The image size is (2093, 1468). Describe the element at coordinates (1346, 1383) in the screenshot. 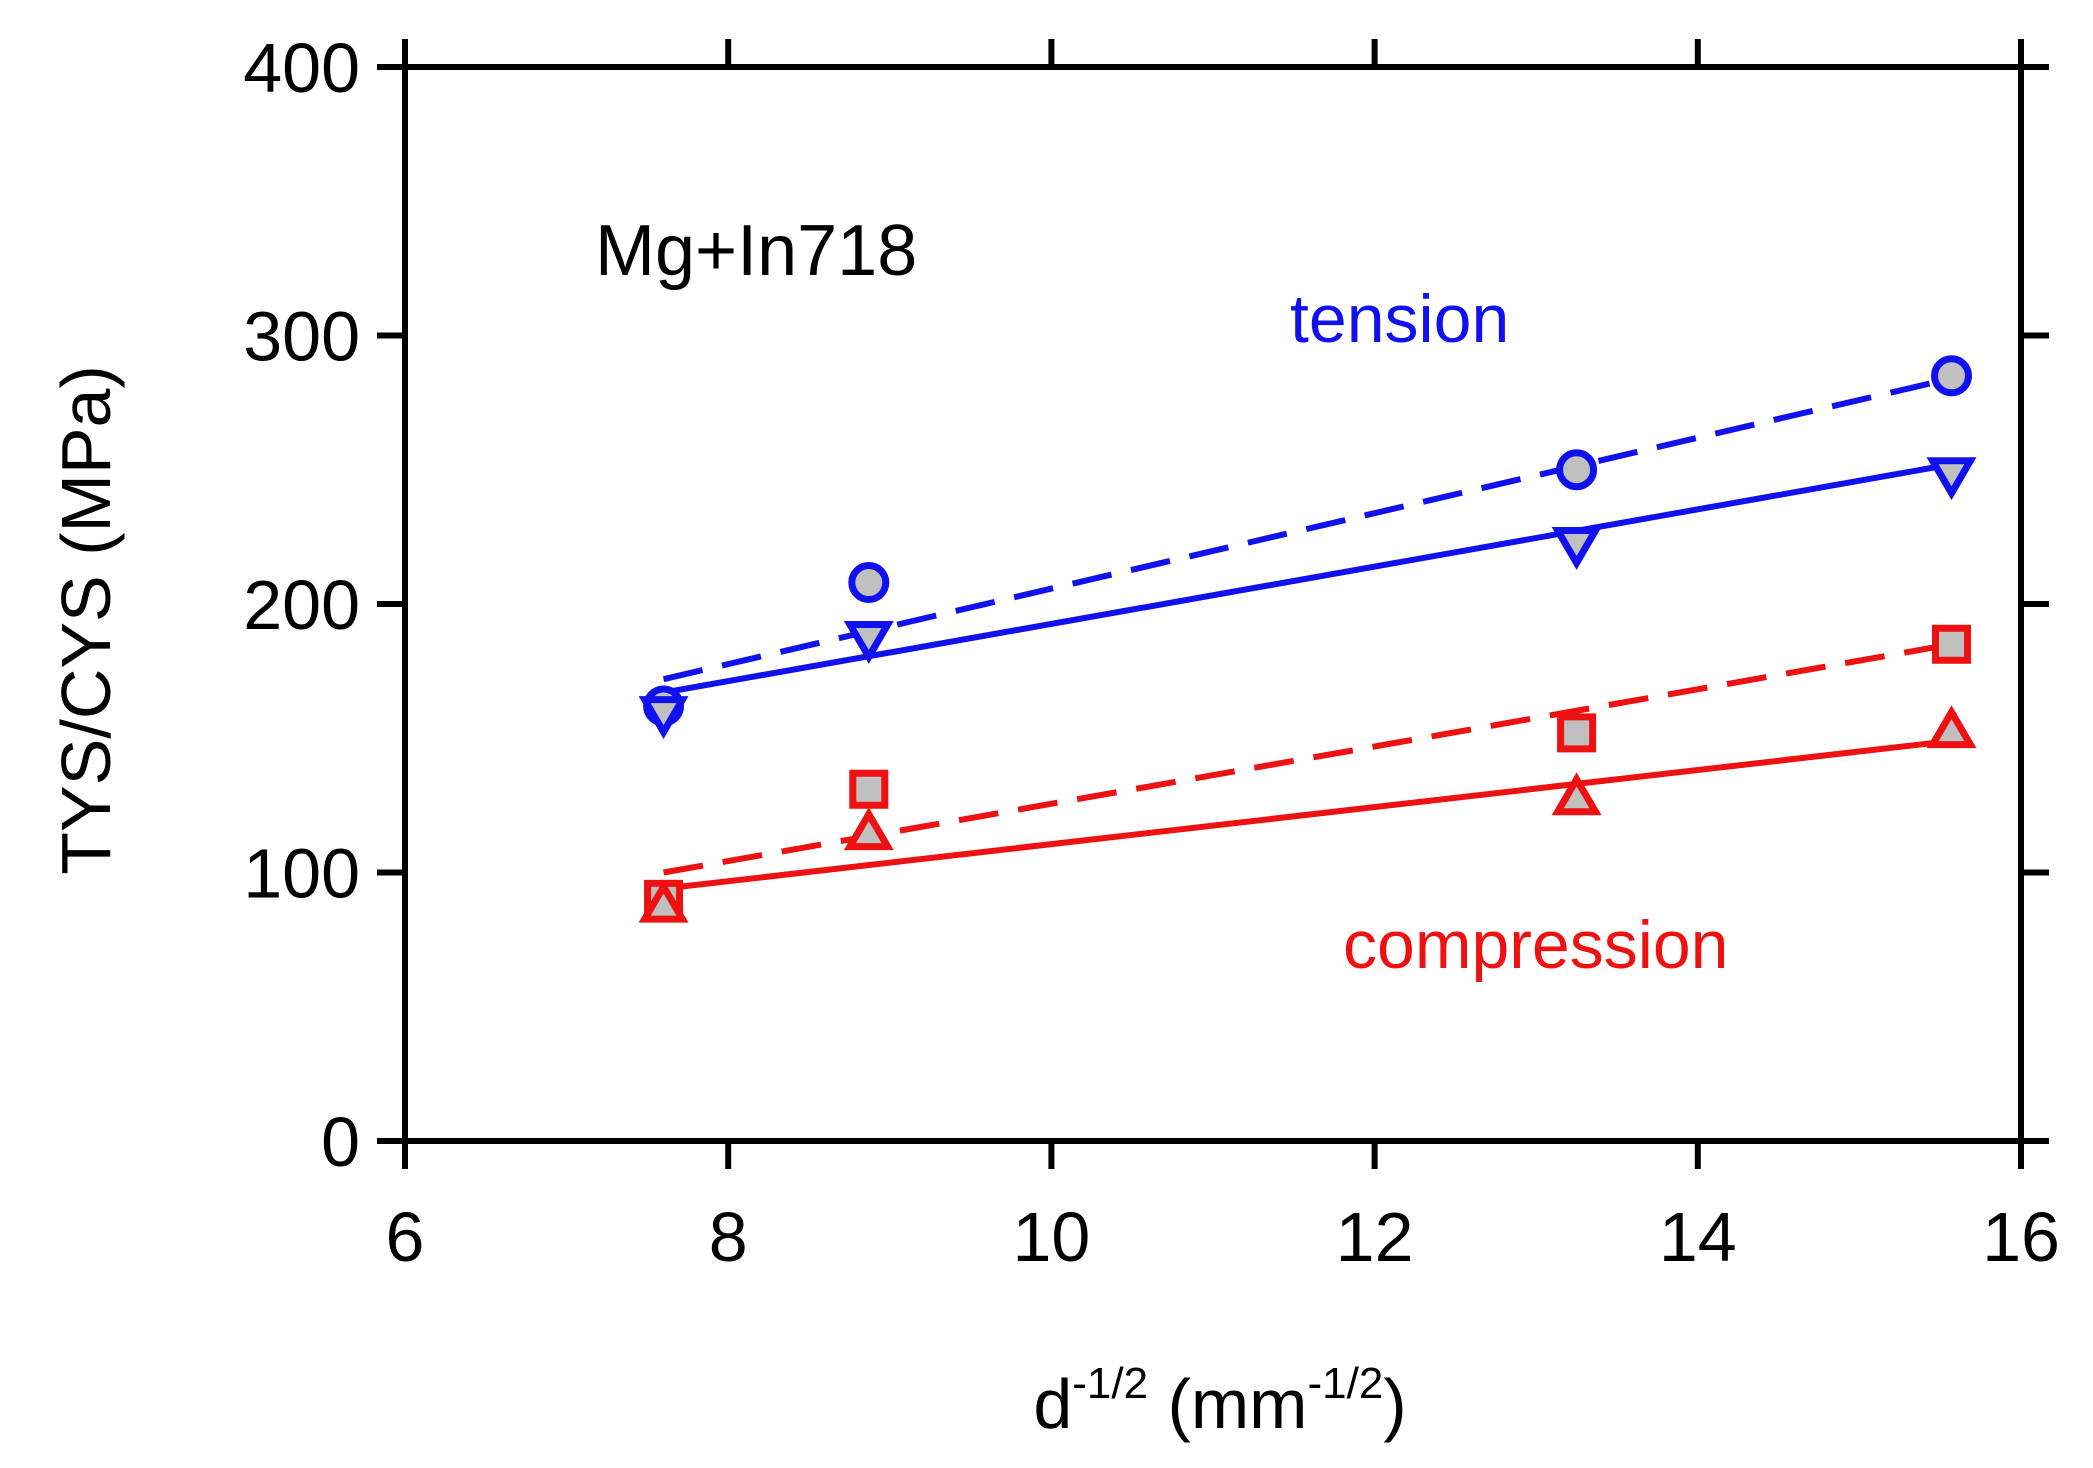

I see `x-label-unit-sup: -1/2` at that location.